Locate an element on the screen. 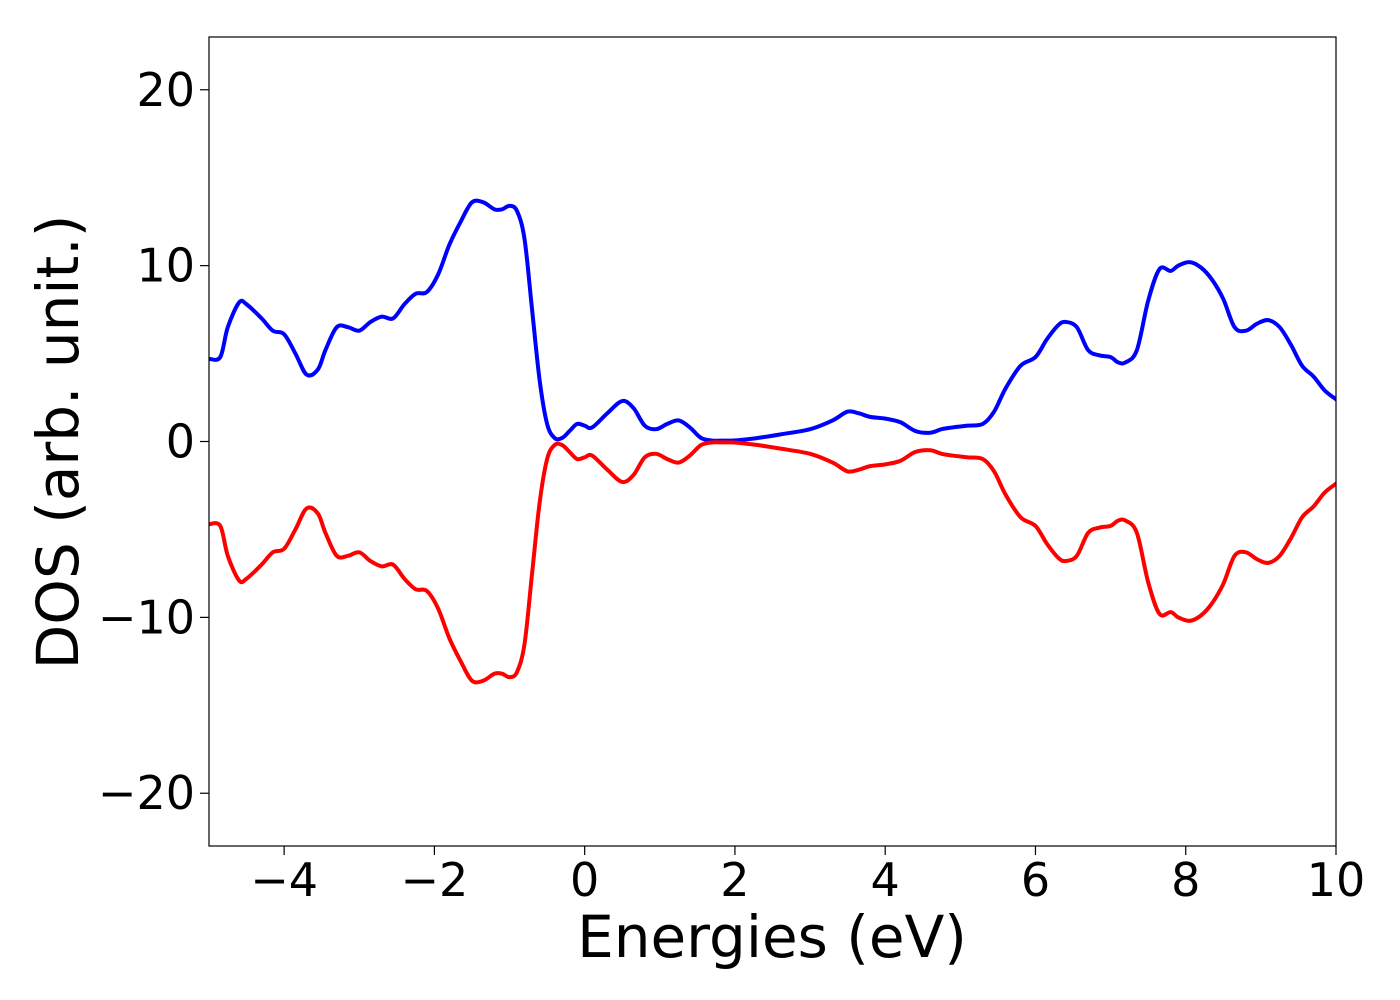 This screenshot has height=1000, width=1400. x-tick-label: −4 is located at coordinates (284, 880).